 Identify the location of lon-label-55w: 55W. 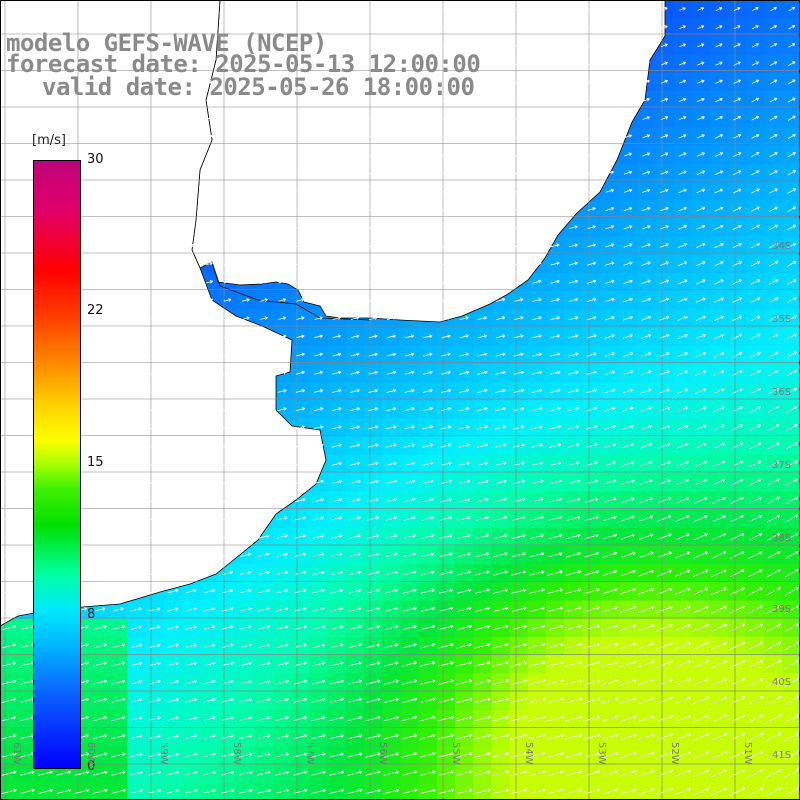
(455, 753).